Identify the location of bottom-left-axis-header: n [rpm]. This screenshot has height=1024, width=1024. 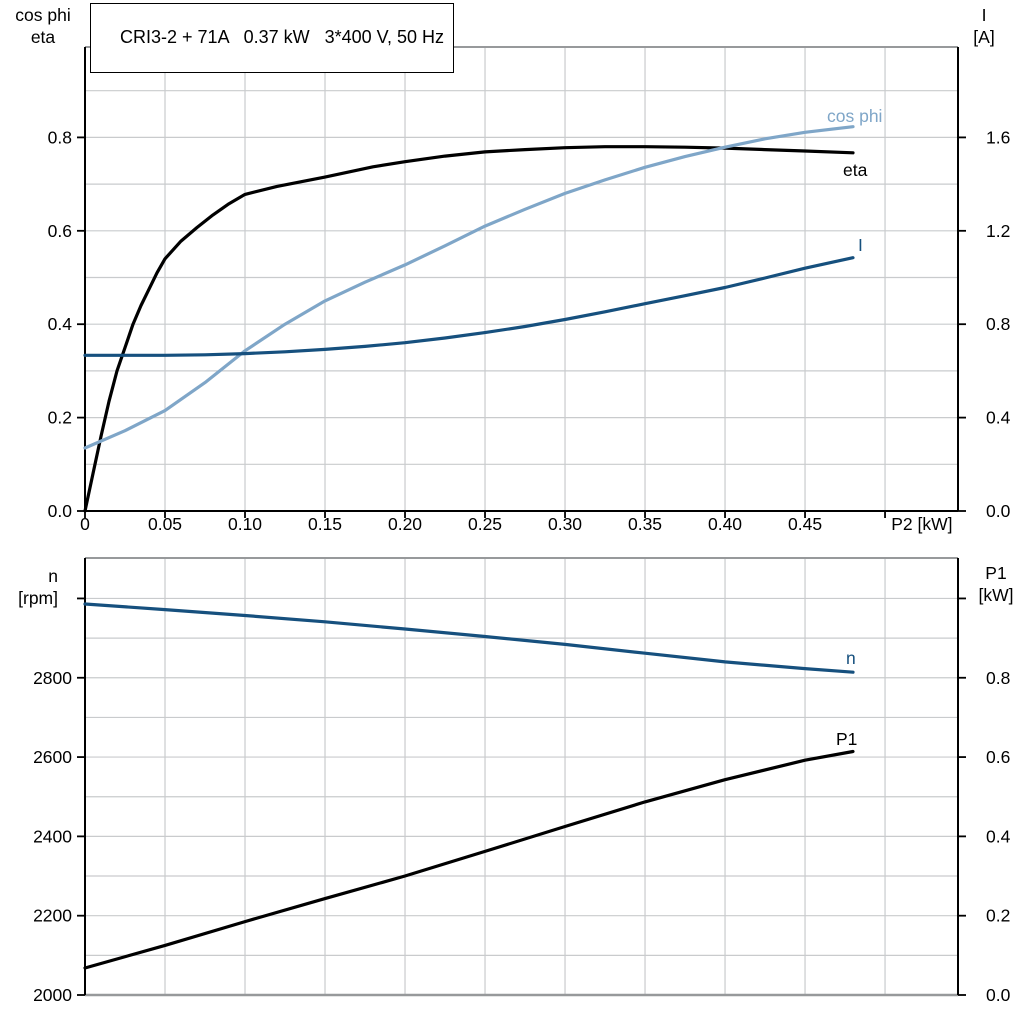
(29, 587).